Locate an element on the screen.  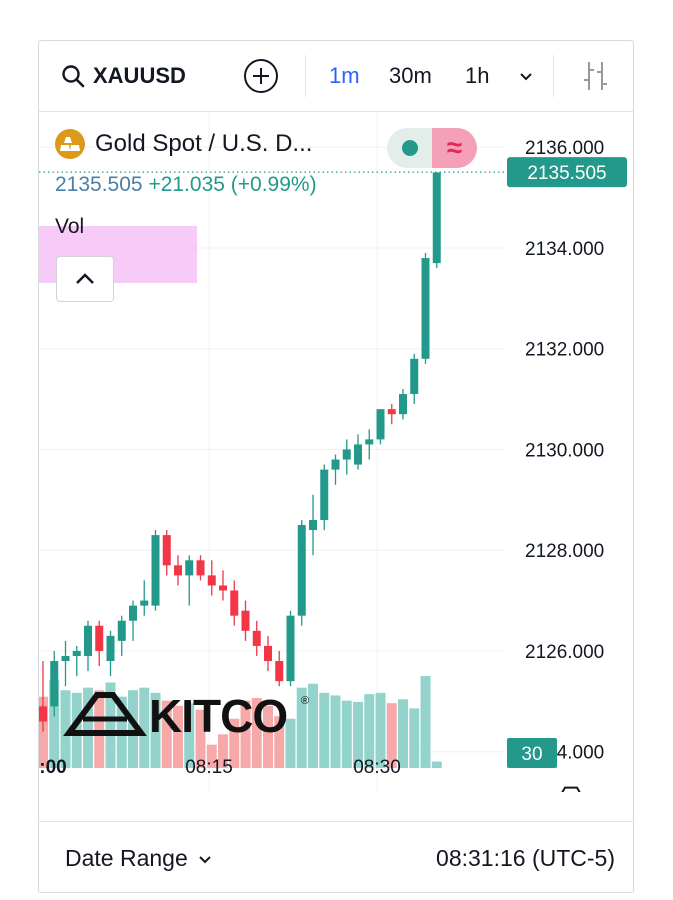
compare-add-button is located at coordinates (261, 76).